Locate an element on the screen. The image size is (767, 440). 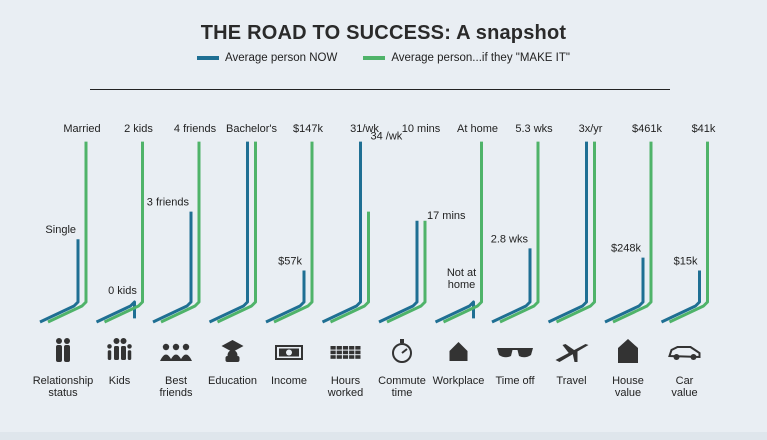
category-group: $41k $15k Car value is located at coordinates (688, 261).